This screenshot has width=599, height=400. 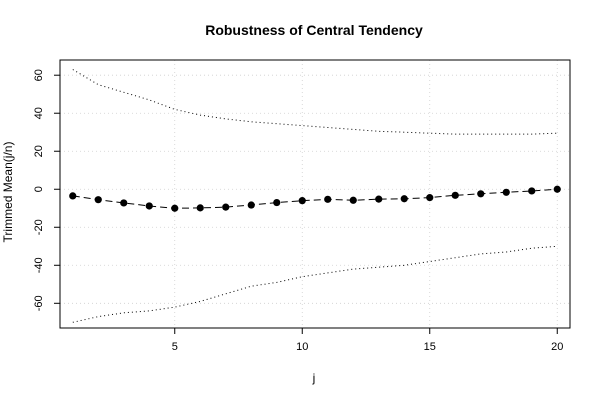 What do you see at coordinates (39, 75) in the screenshot?
I see `y-tick-label: 60` at bounding box center [39, 75].